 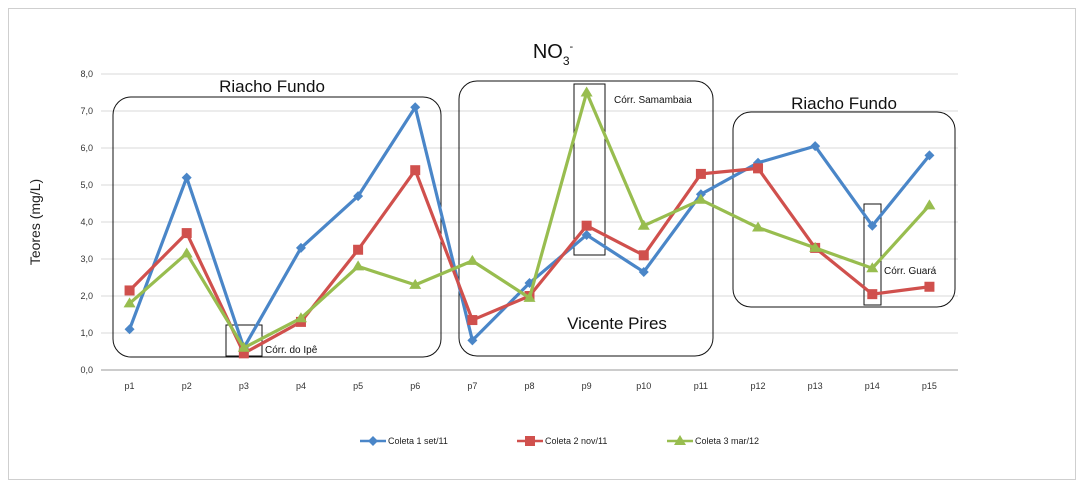 I want to click on vicente-pires-box, so click(x=586, y=218).